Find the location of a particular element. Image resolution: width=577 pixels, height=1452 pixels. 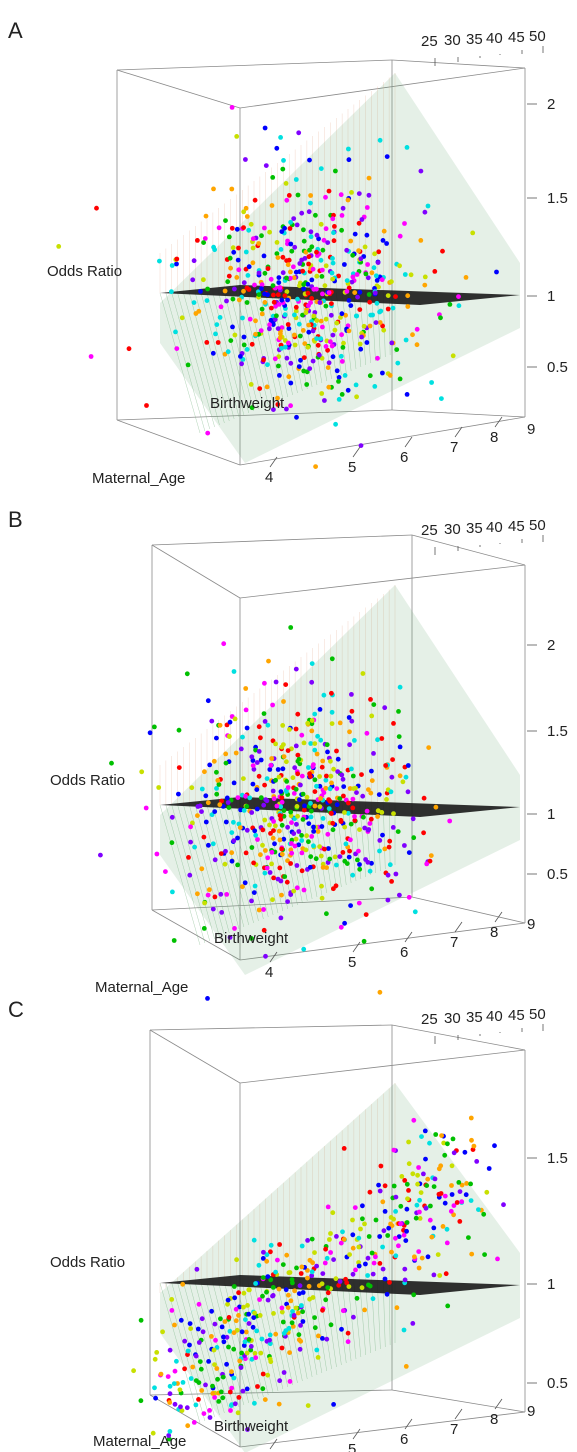

z-tick-label: 1 is located at coordinates (551, 296).